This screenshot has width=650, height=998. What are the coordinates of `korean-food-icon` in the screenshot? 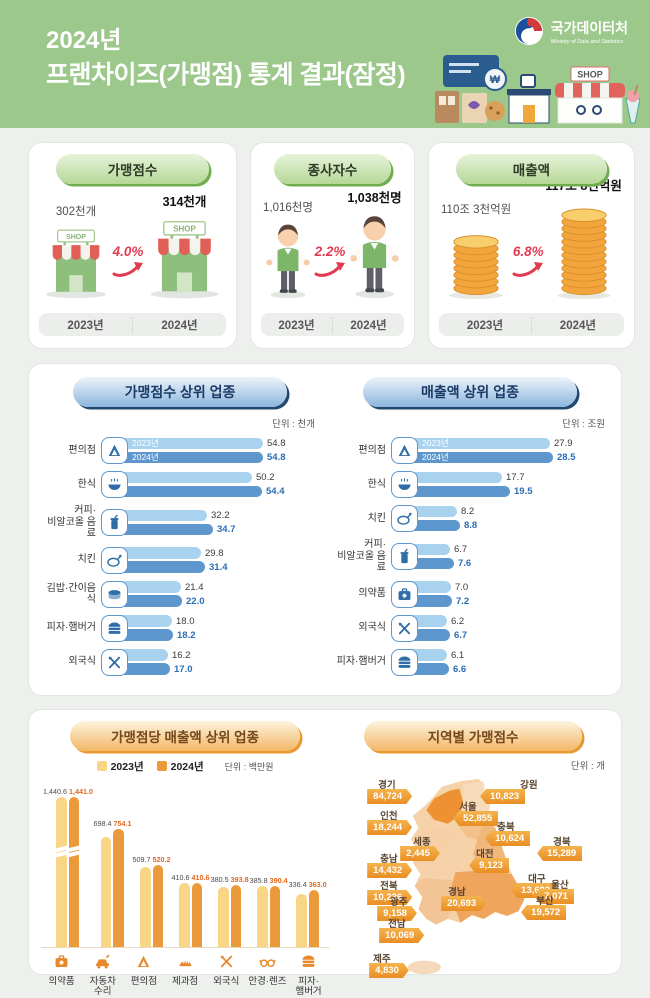 It's located at (404, 484).